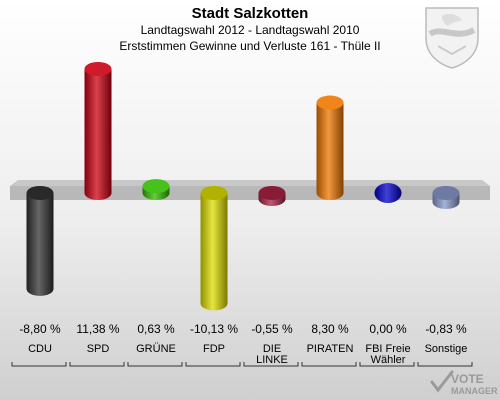 The width and height of the screenshot is (500, 400). Describe the element at coordinates (388, 360) in the screenshot. I see `category-label: Wähler` at that location.